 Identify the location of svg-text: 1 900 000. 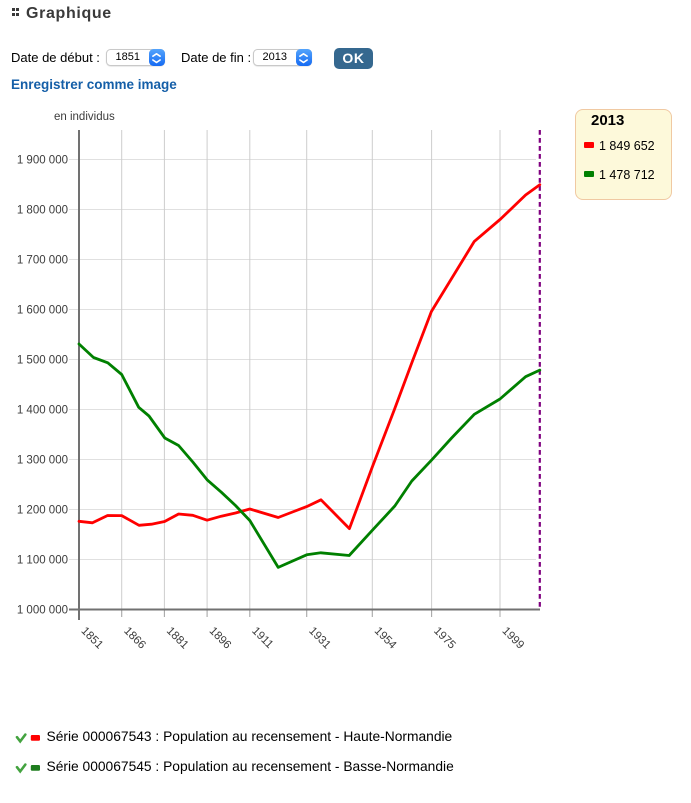
(42, 161).